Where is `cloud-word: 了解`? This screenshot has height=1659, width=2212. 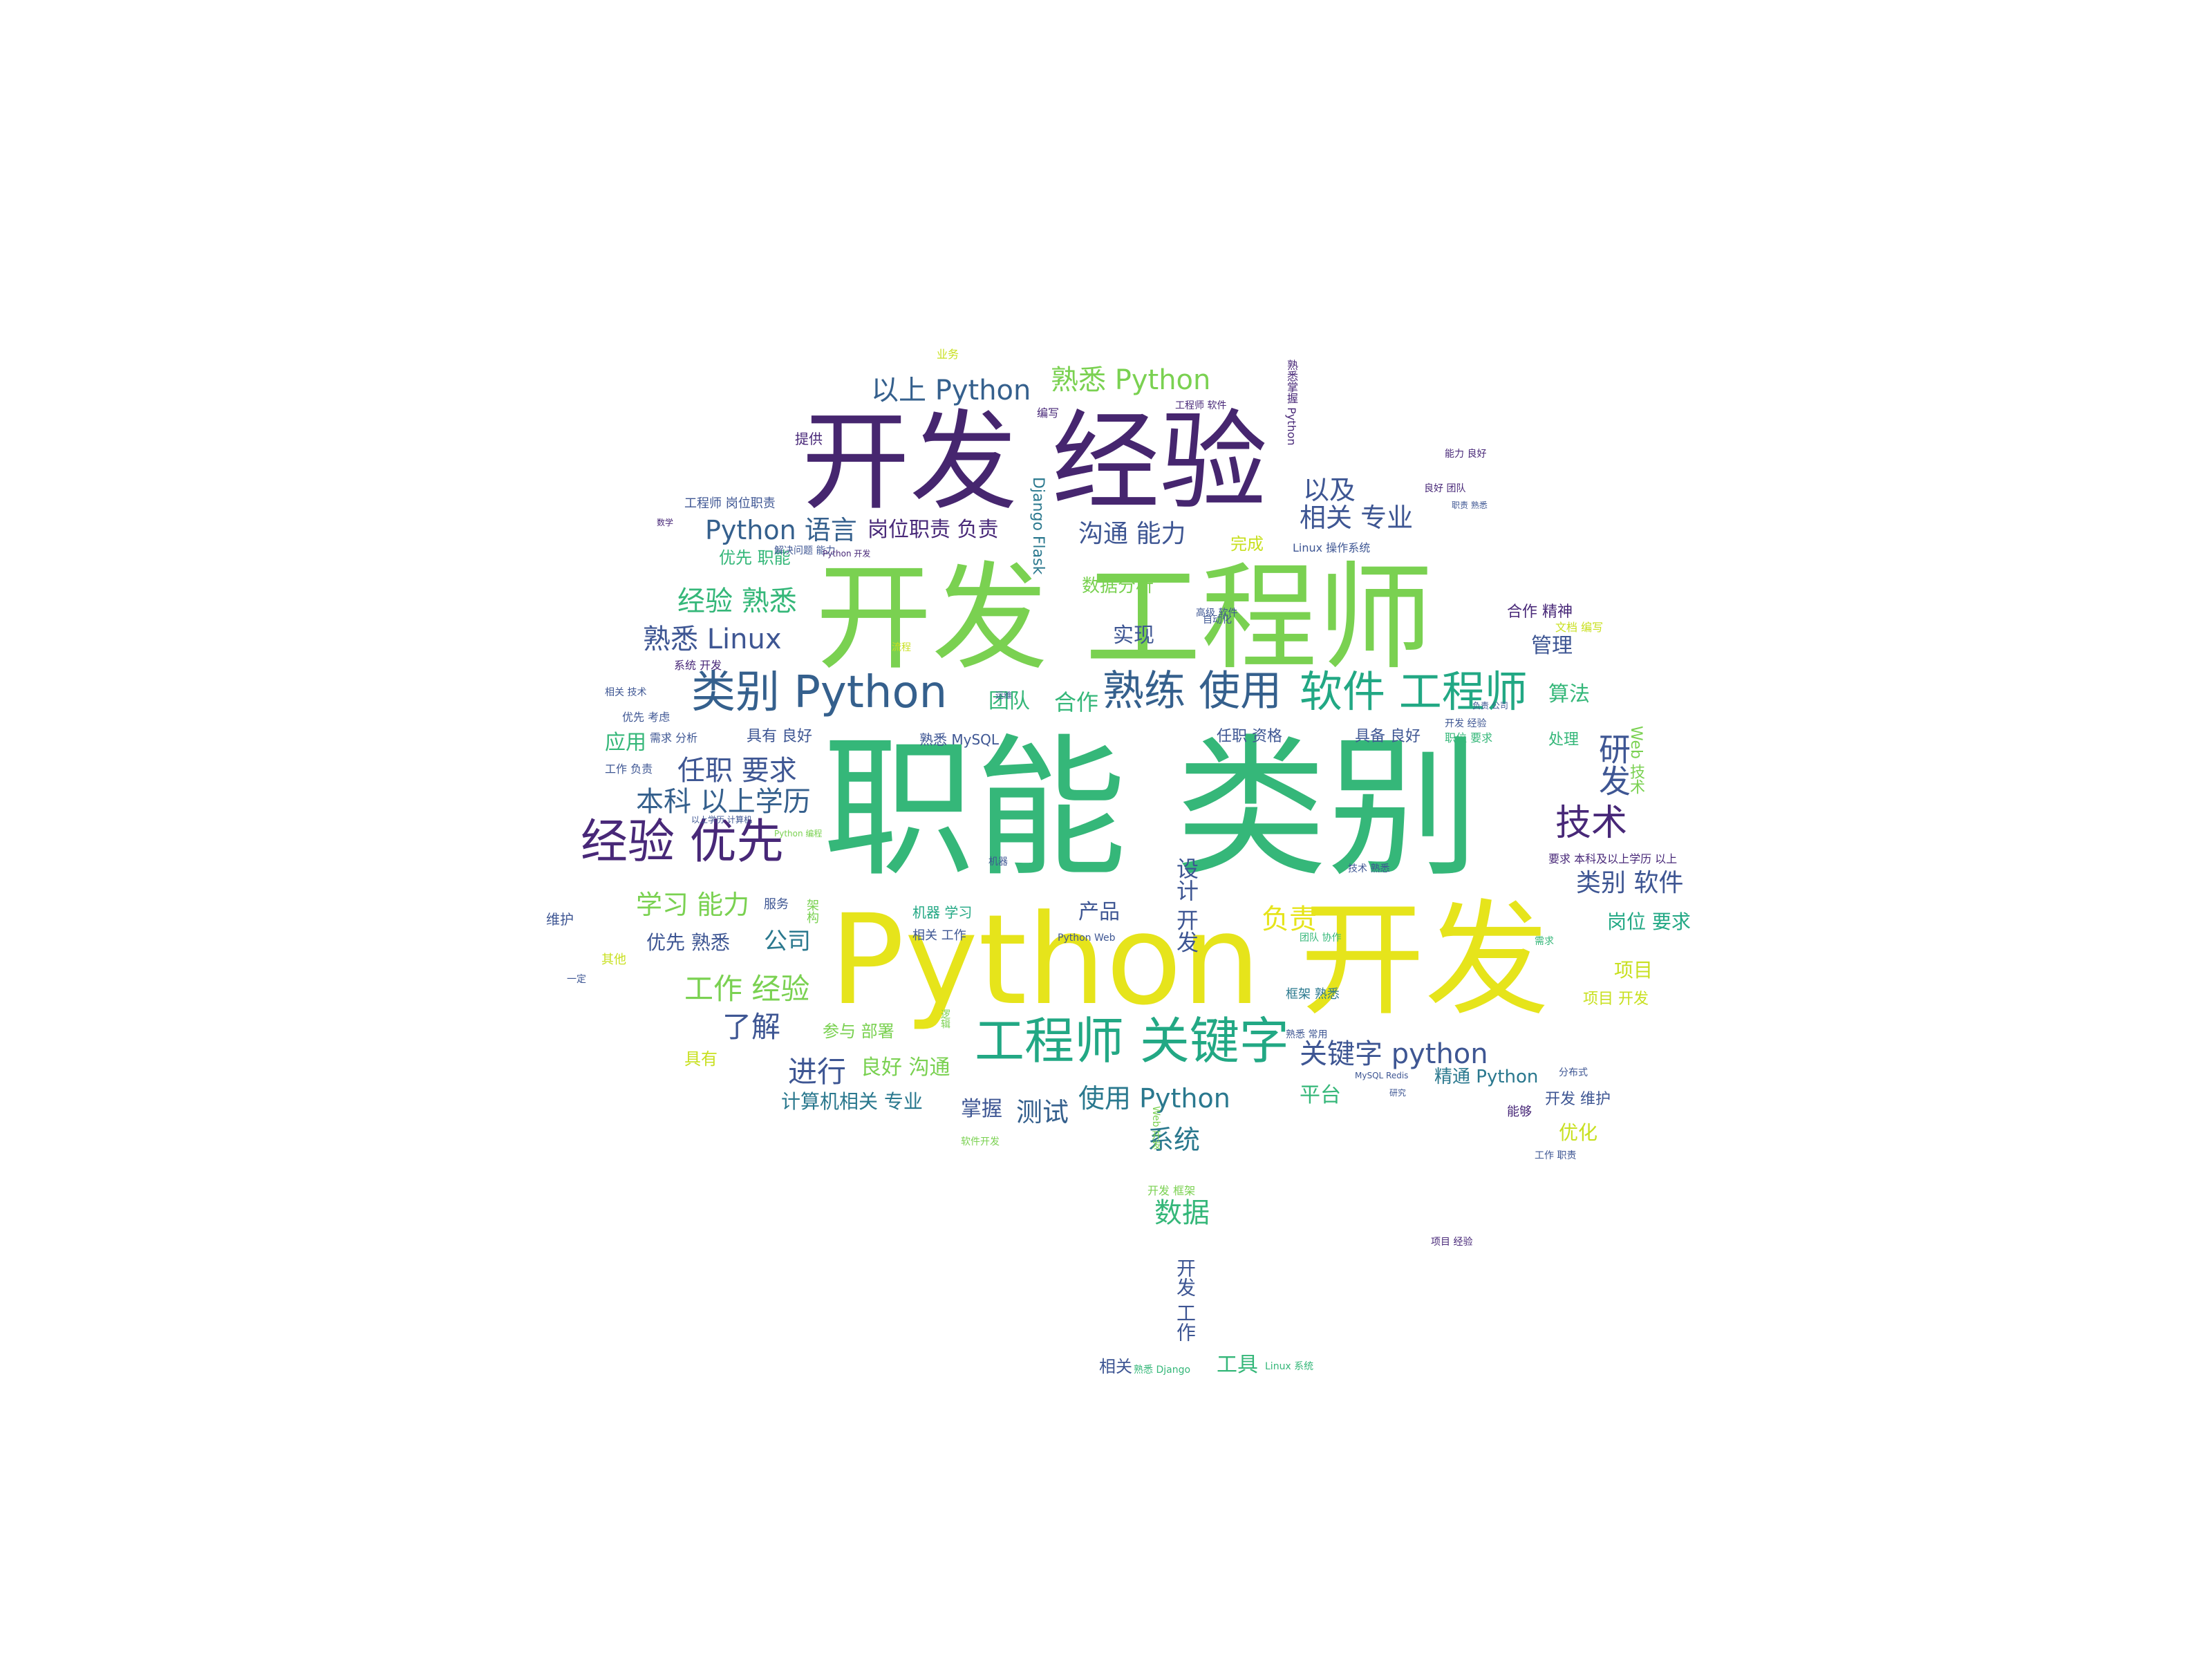
cloud-word: 了解 is located at coordinates (751, 1027).